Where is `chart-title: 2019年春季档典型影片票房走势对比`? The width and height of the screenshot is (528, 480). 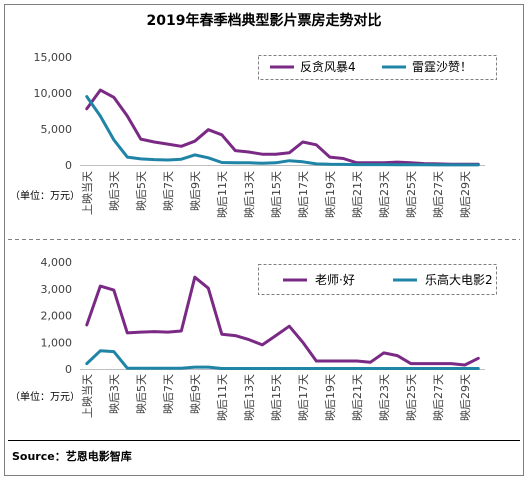 chart-title: 2019年春季档典型影片票房走势对比 is located at coordinates (264, 20).